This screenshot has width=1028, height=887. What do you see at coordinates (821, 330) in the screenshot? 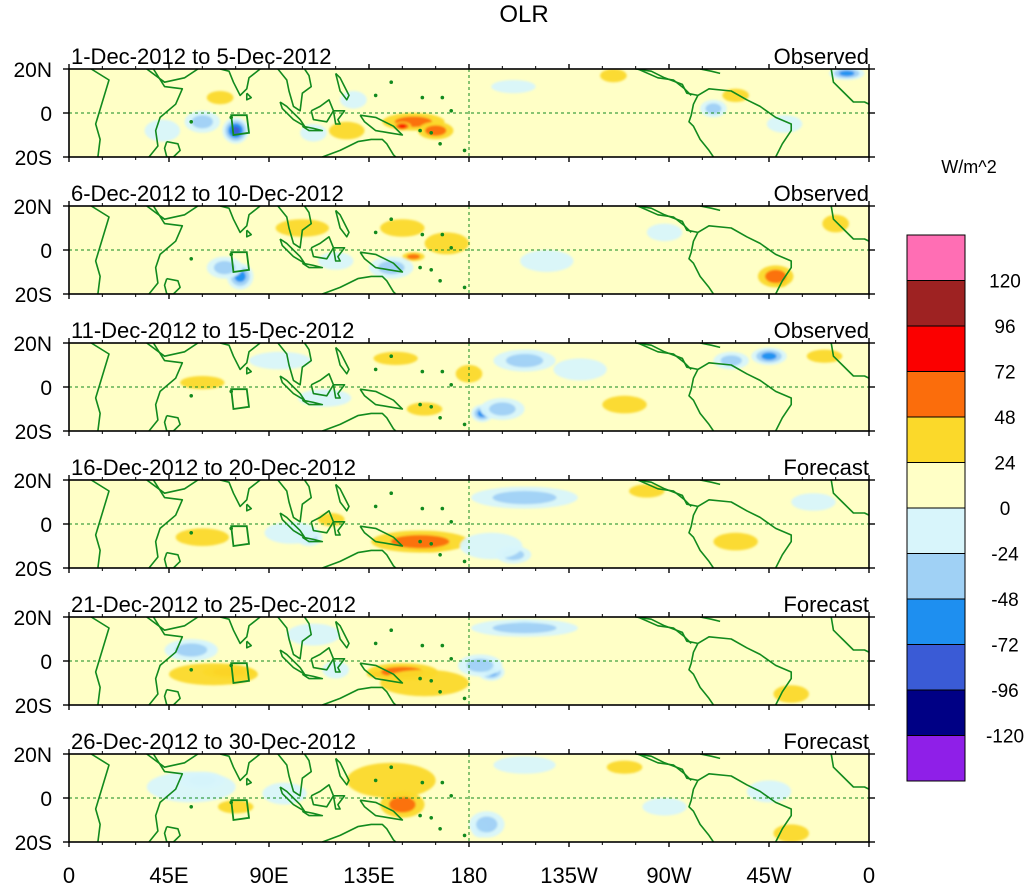
I see `panel-label: Observed` at bounding box center [821, 330].